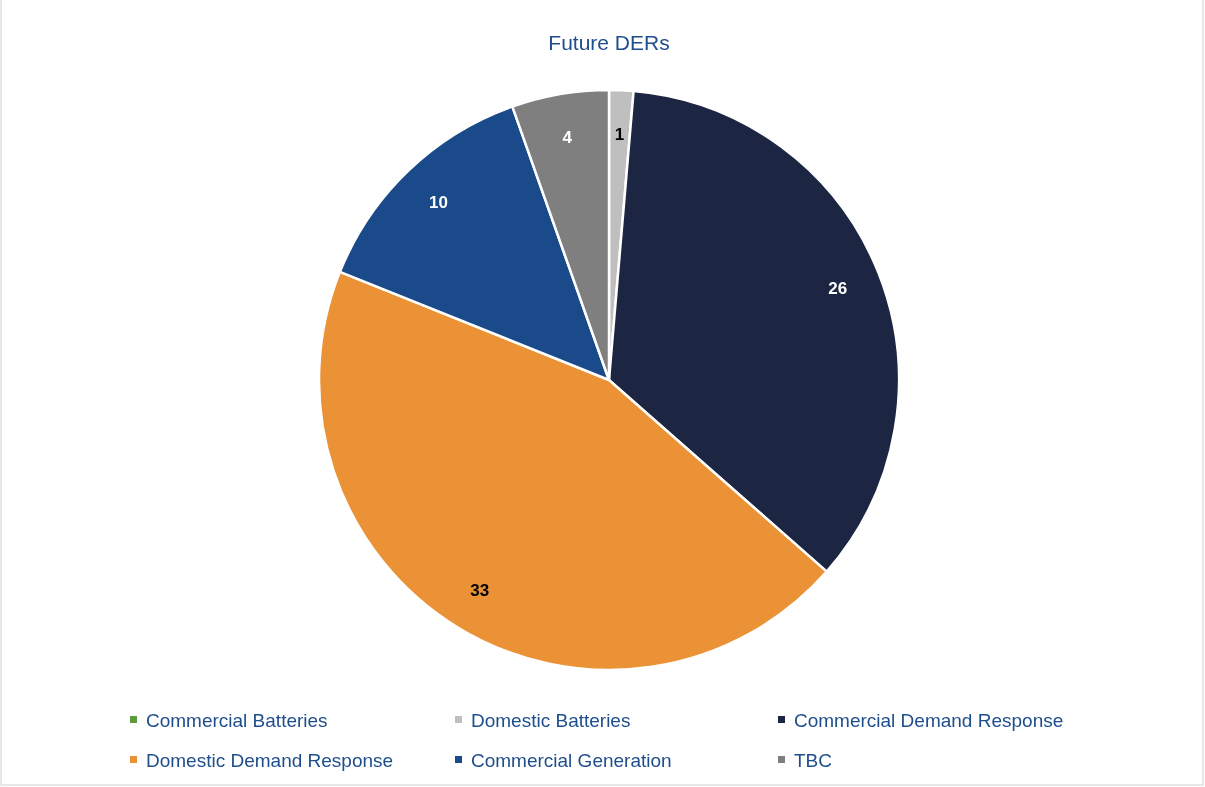  Describe the element at coordinates (567, 137) in the screenshot. I see `data-label: 4` at that location.